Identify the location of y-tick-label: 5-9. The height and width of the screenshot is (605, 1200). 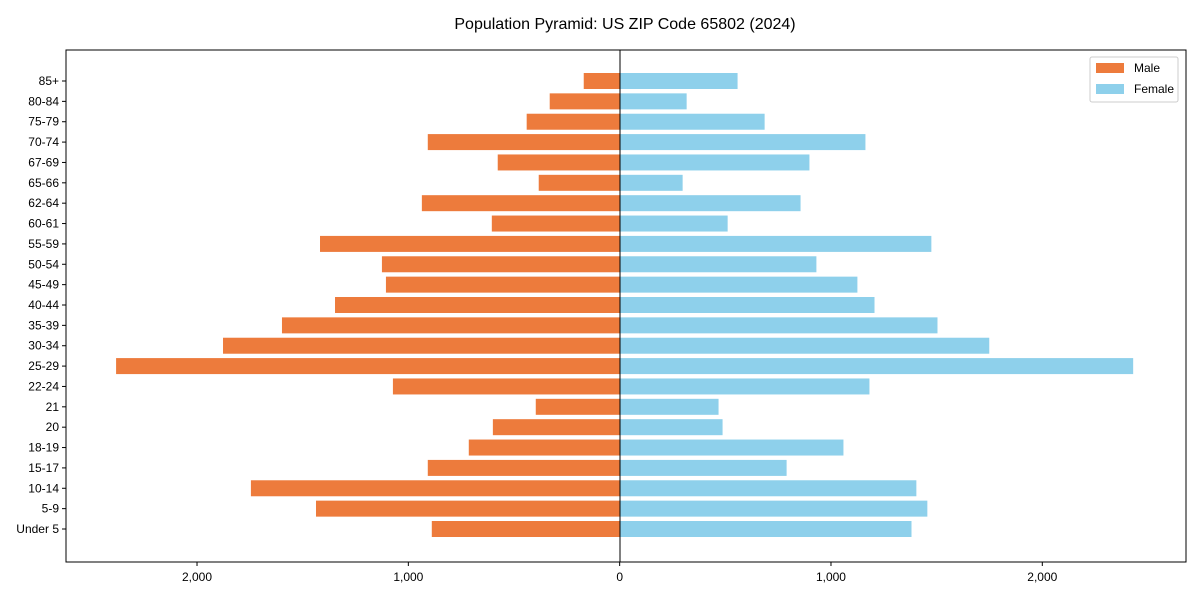
(51, 509).